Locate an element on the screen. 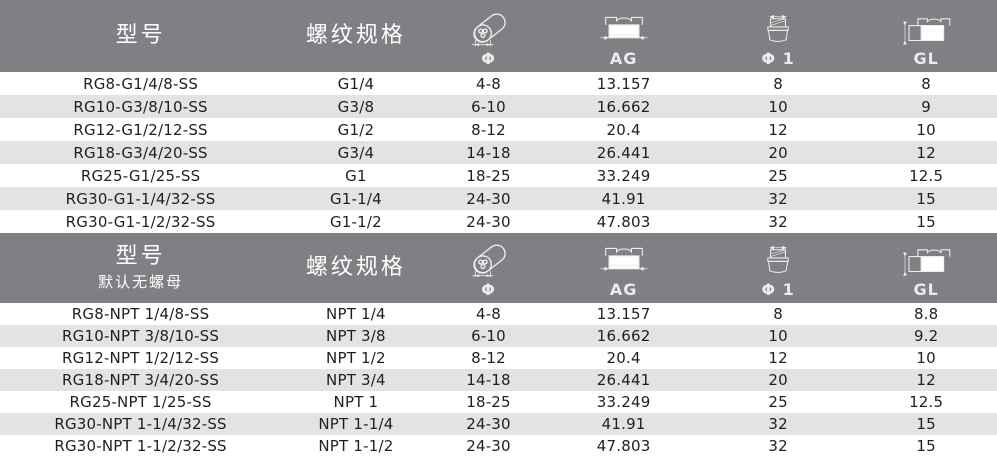 This screenshot has height=471, width=997. table-cell: NPT 1-1/4 is located at coordinates (356, 424).